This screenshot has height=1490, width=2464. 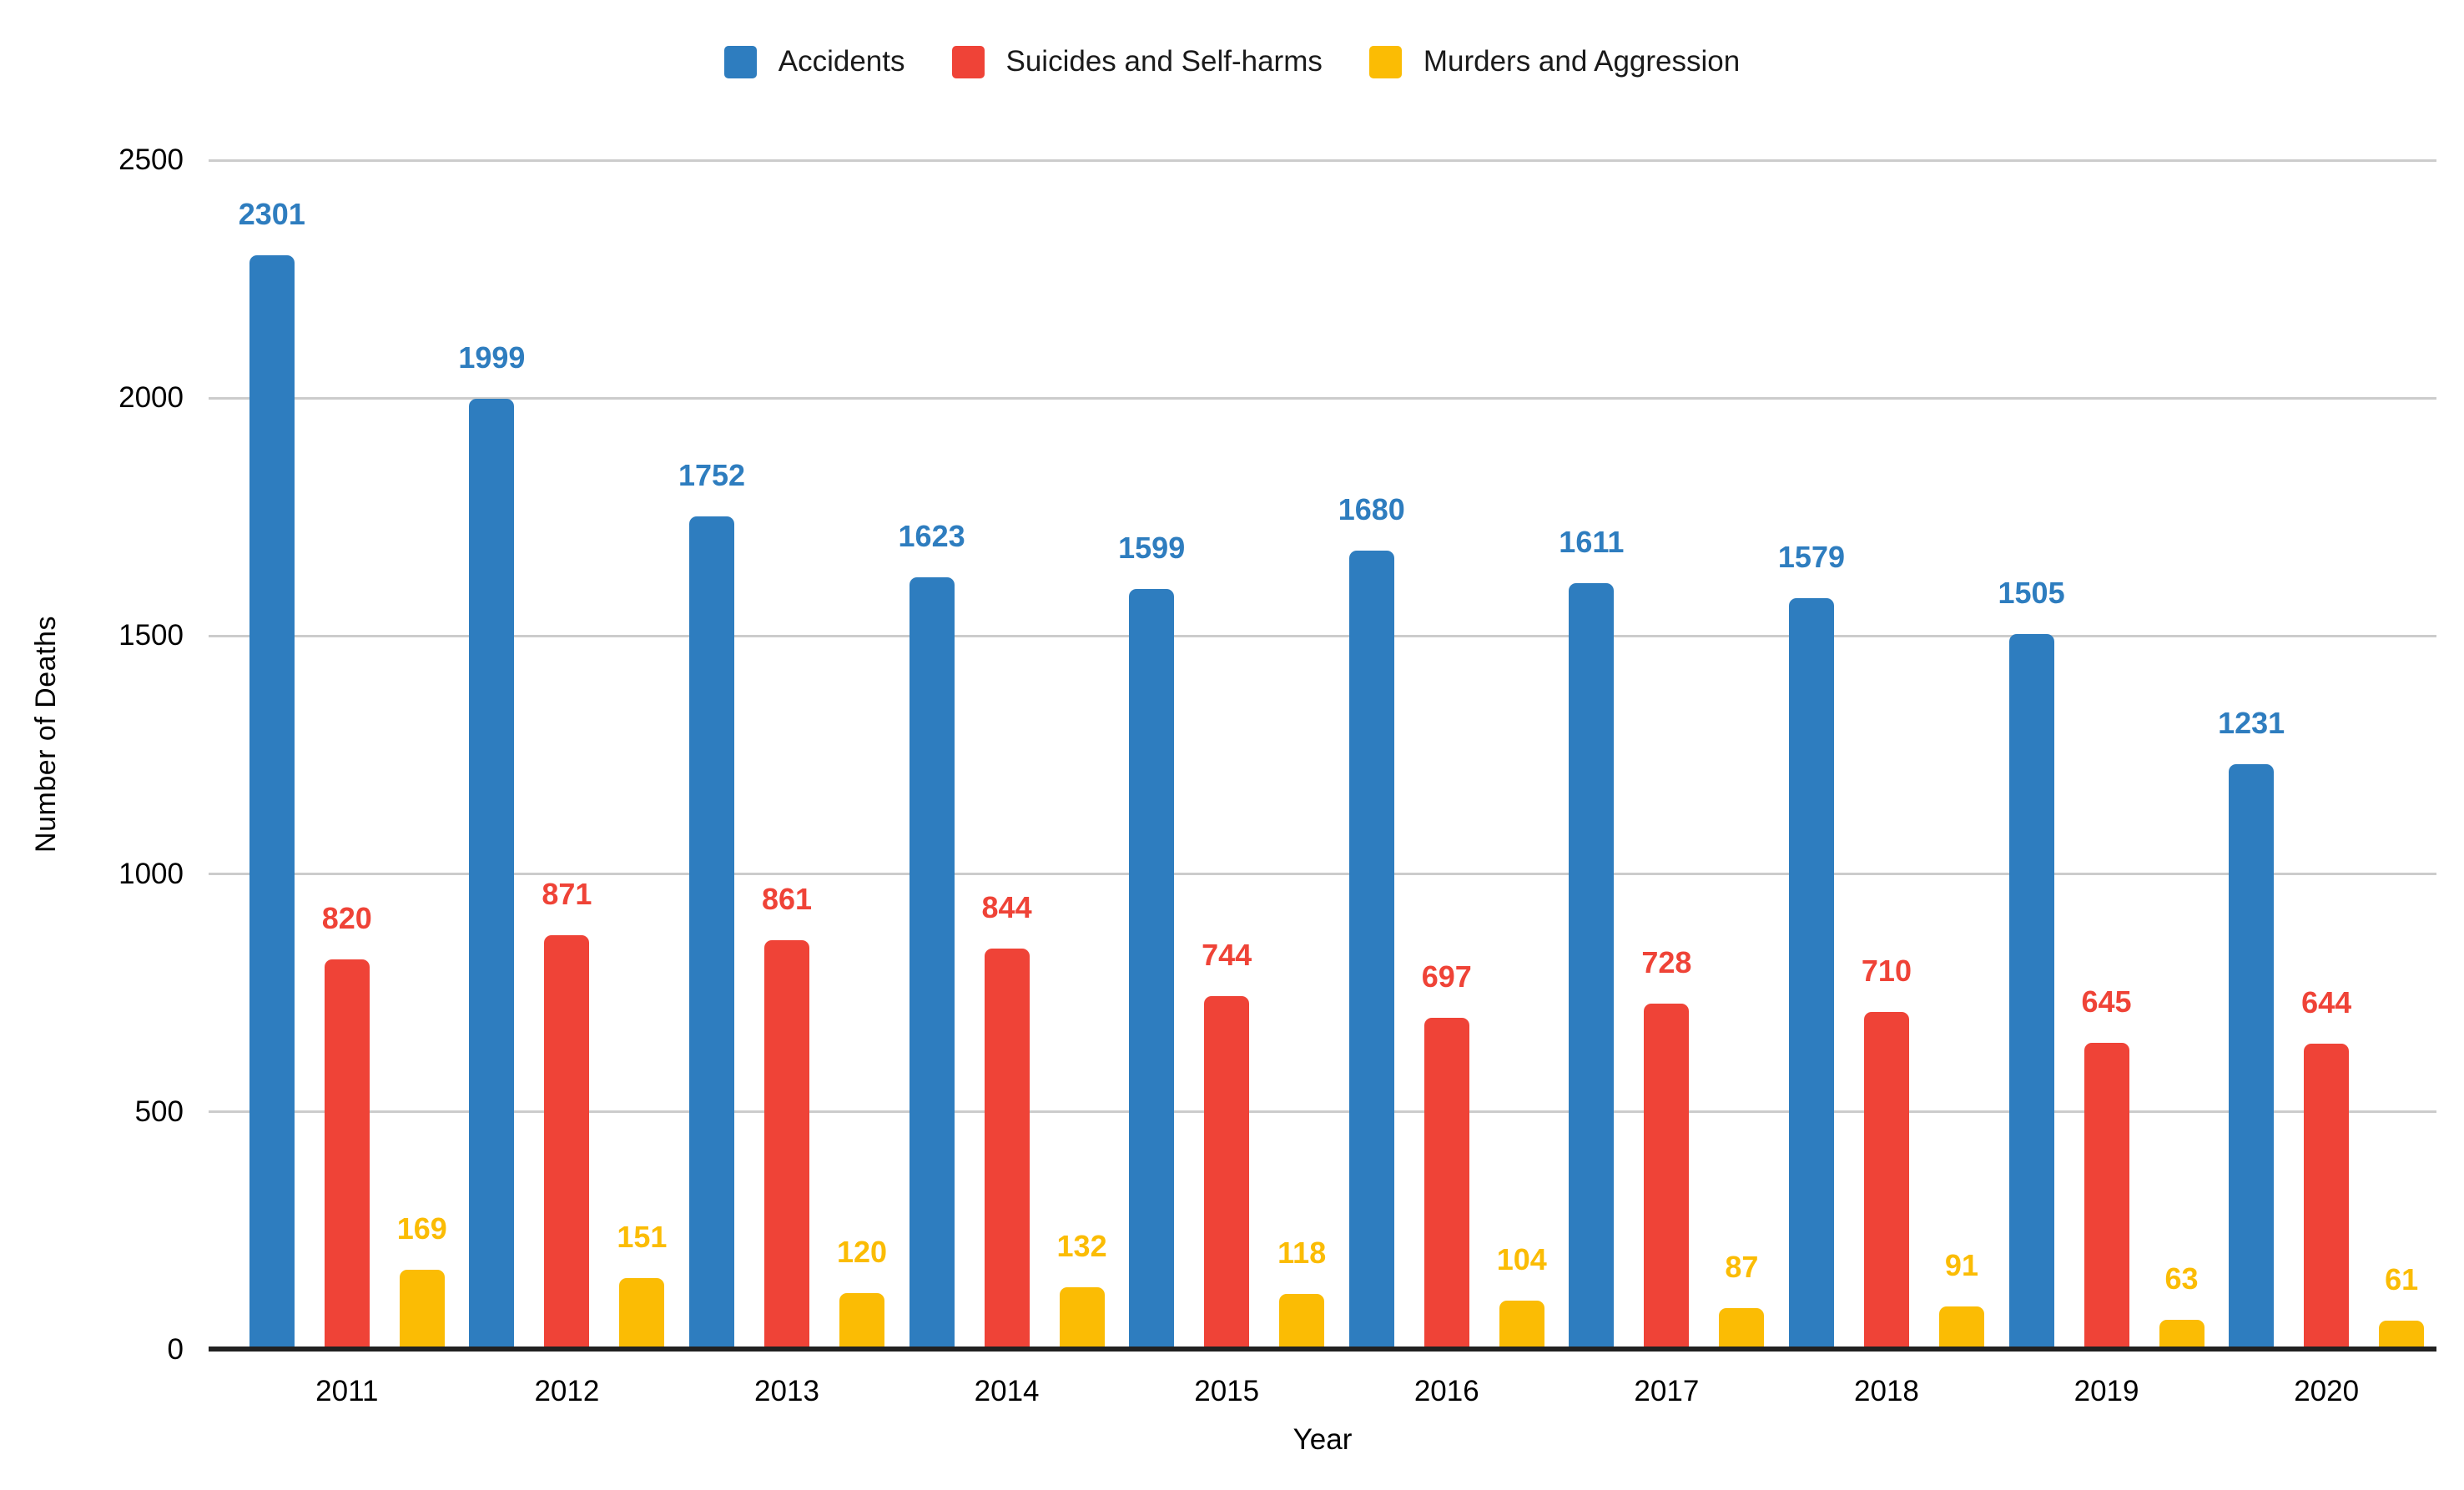 I want to click on bar-suicides-and-self-harms-2012: 871, so click(x=567, y=1113).